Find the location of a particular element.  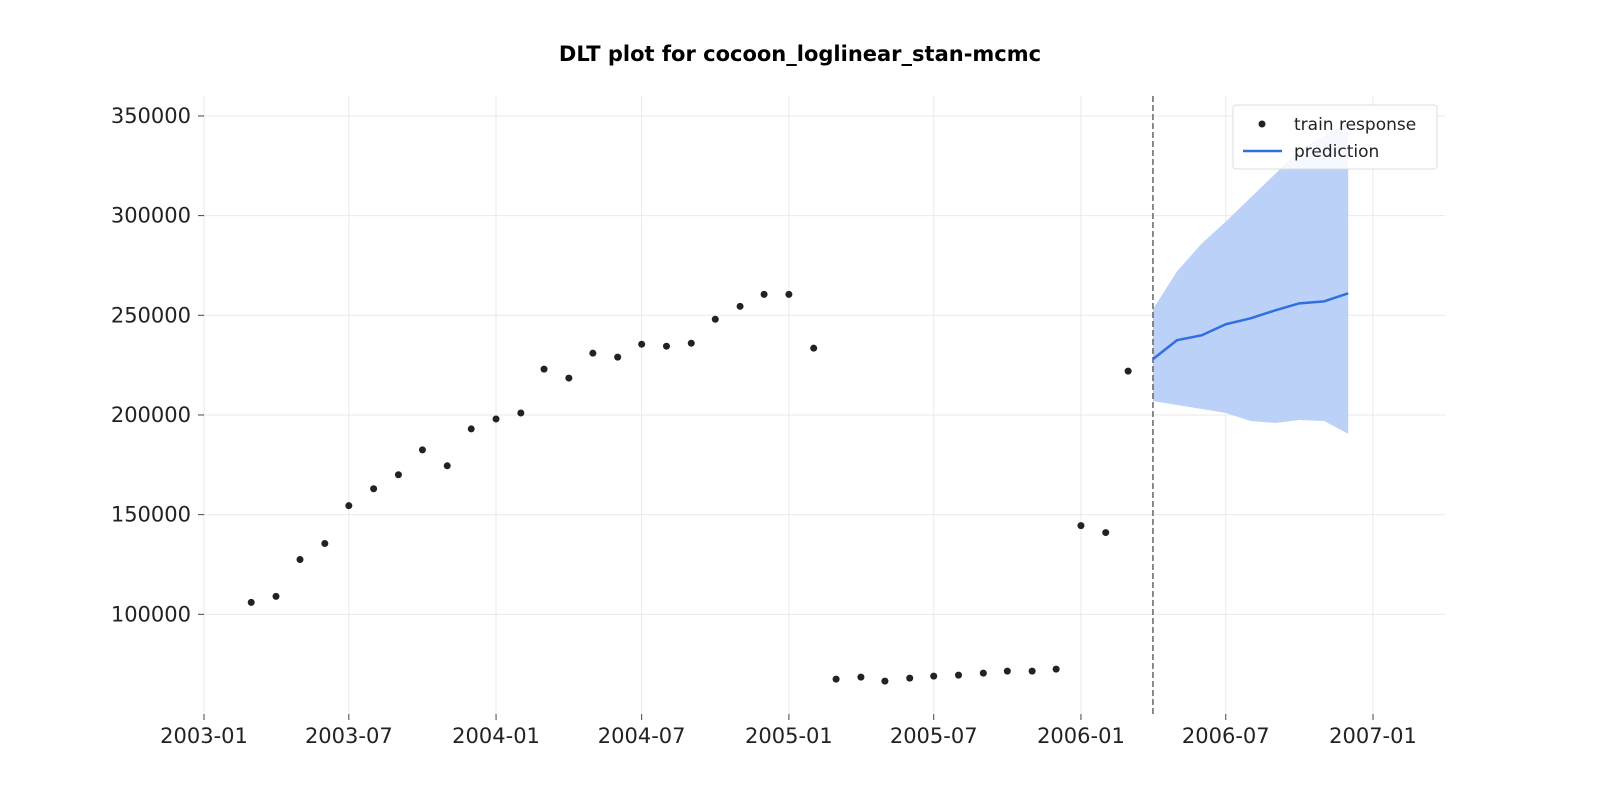

x-tick-label: 2003-01 is located at coordinates (204, 736).